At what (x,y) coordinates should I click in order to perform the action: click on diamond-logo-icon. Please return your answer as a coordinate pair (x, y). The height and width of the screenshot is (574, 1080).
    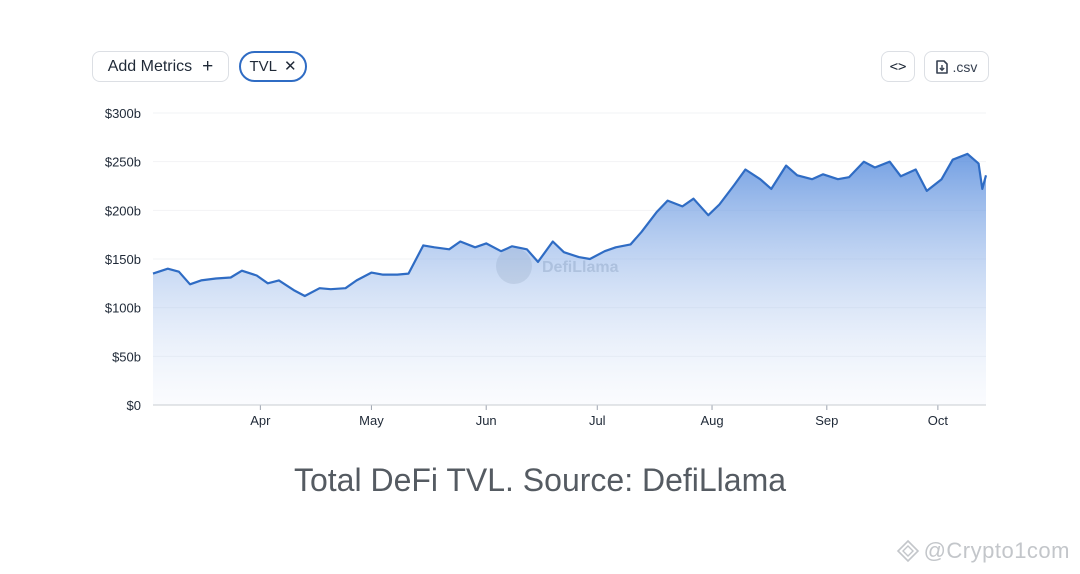
    Looking at the image, I should click on (907, 551).